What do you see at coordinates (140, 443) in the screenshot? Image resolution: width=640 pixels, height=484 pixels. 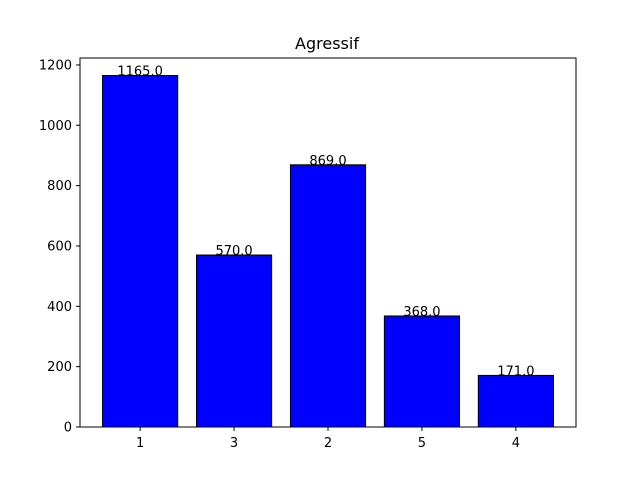 I see `x-tick-label-1: 1` at bounding box center [140, 443].